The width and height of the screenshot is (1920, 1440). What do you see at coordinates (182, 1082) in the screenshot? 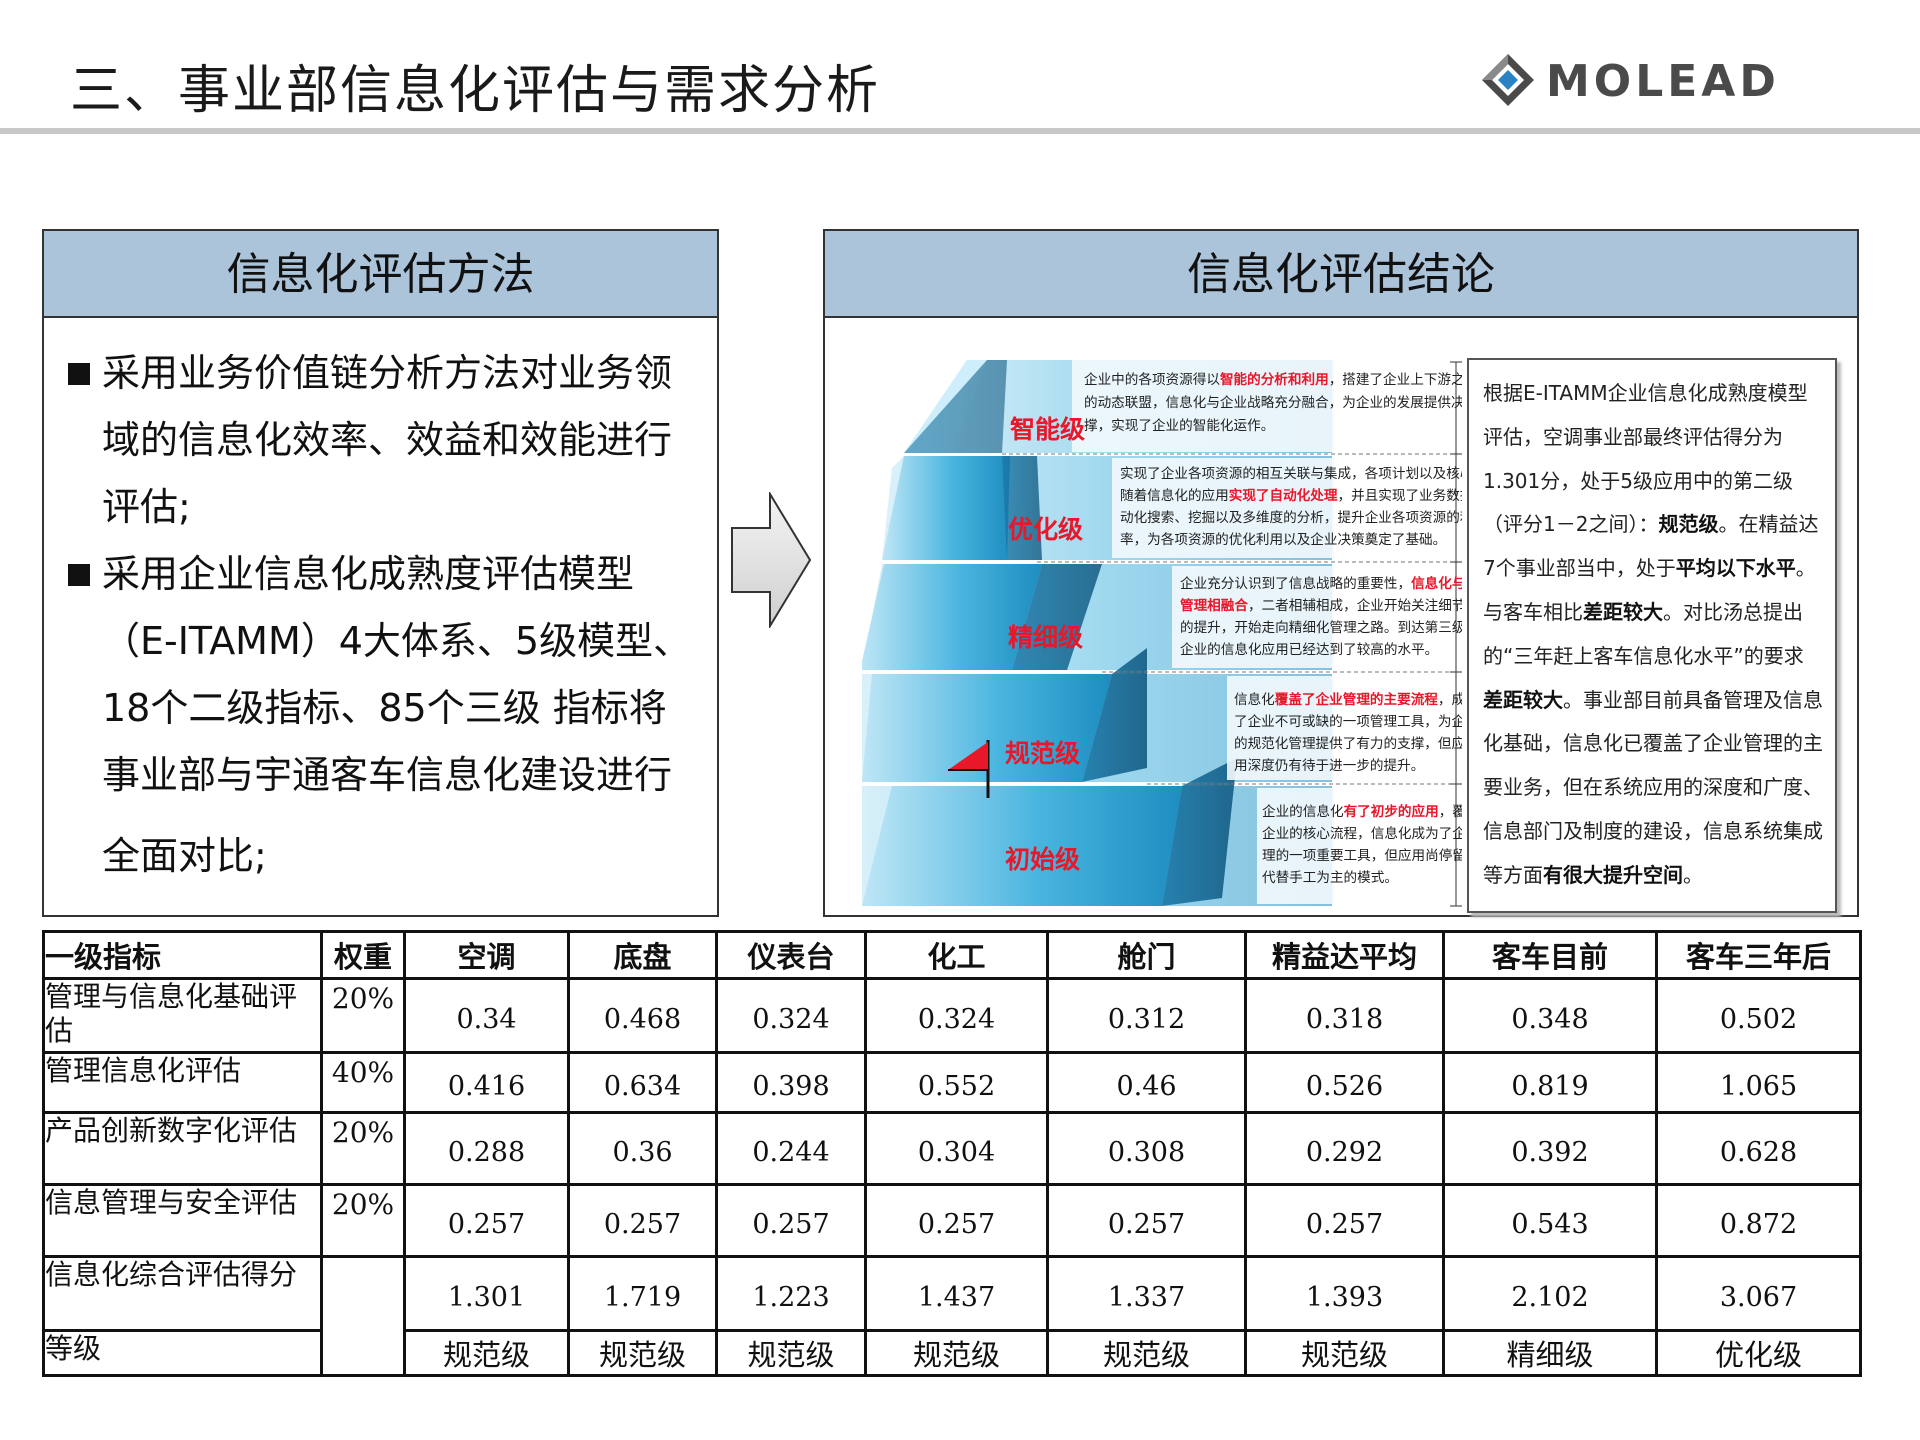
I see `indicator-name: 管理信息化评估` at bounding box center [182, 1082].